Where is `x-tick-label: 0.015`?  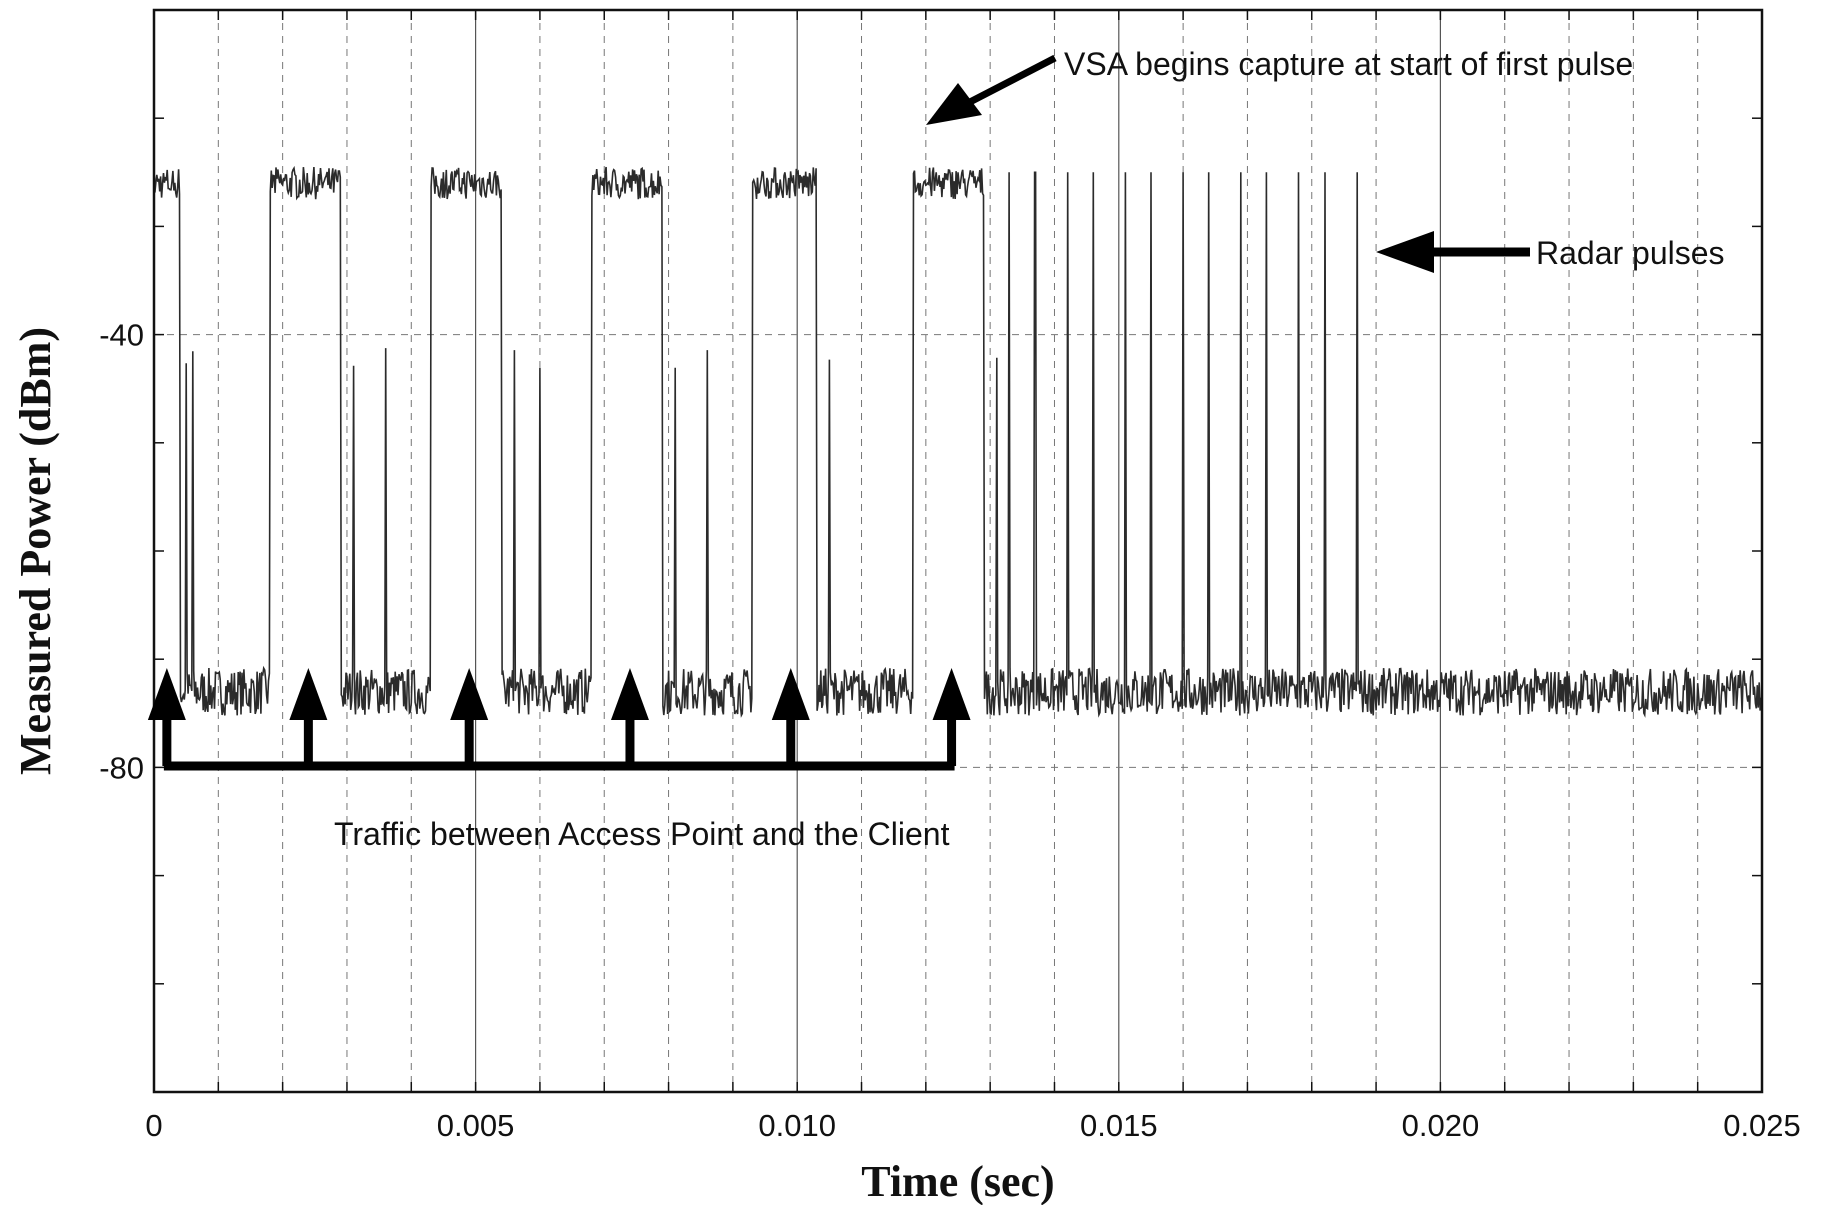
x-tick-label: 0.015 is located at coordinates (1119, 1125).